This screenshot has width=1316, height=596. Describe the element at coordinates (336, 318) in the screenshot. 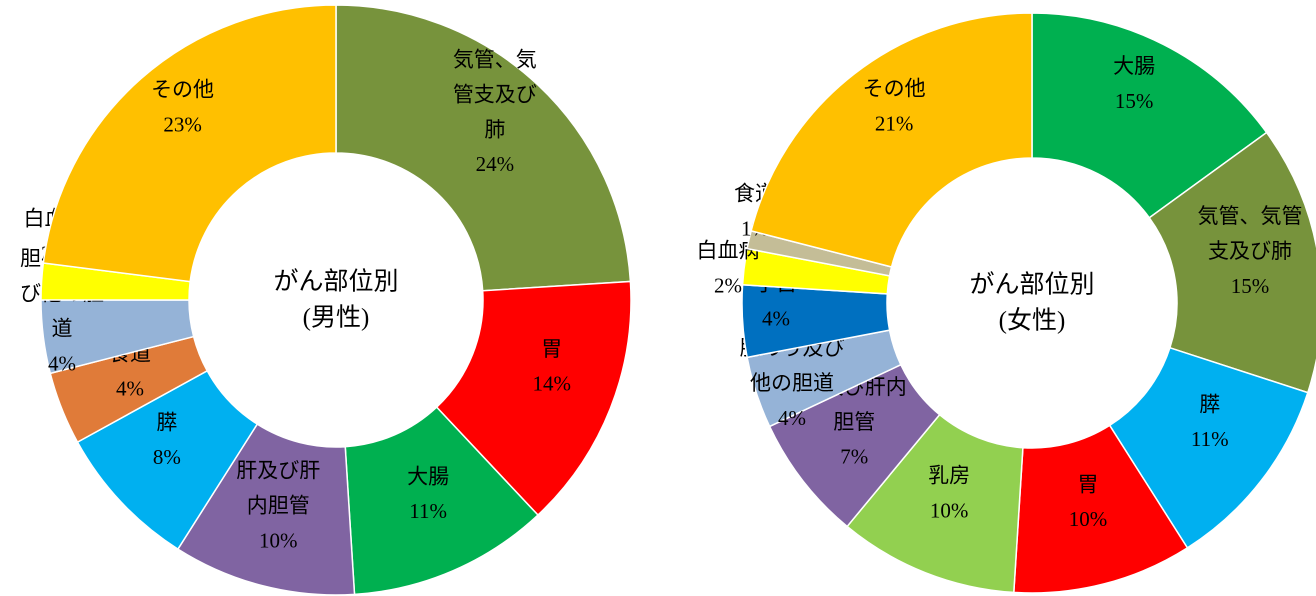

I see `center-subtitle: (男性)` at that location.